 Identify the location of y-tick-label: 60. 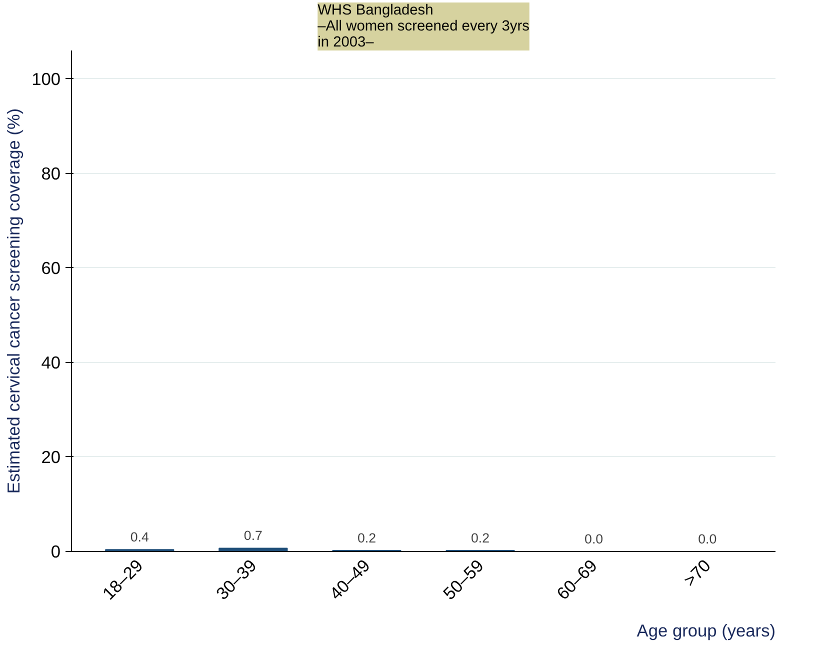
(51, 268).